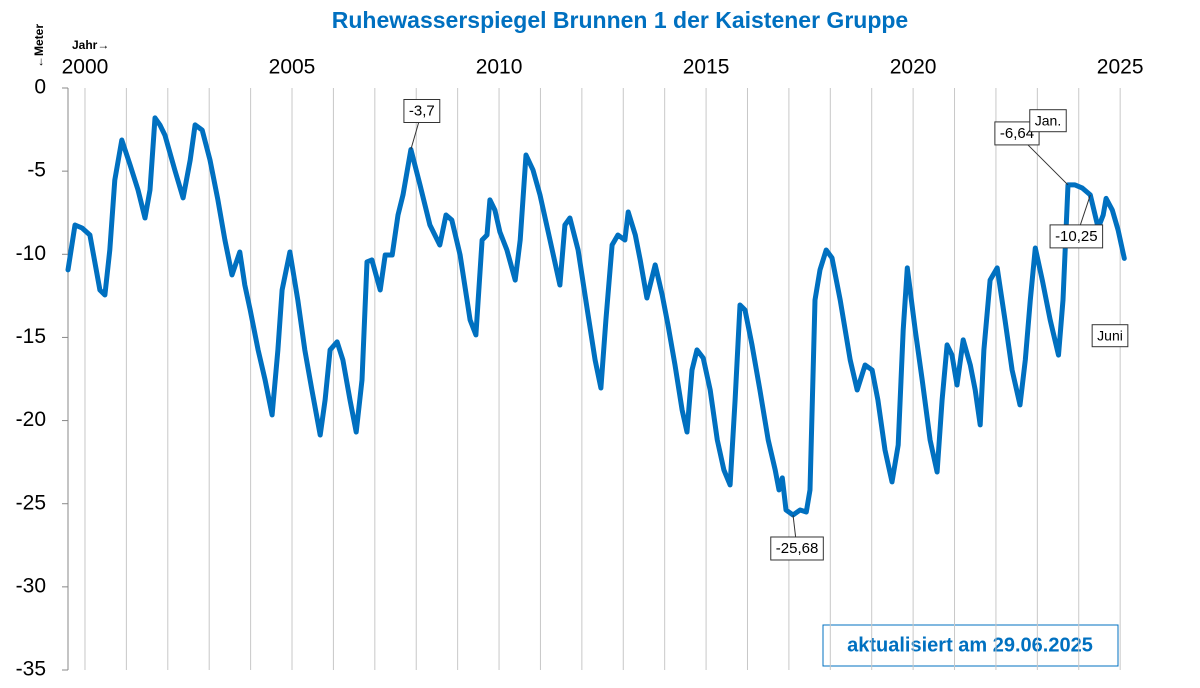  Describe the element at coordinates (31, 502) in the screenshot. I see `y-tick-label: -25` at that location.